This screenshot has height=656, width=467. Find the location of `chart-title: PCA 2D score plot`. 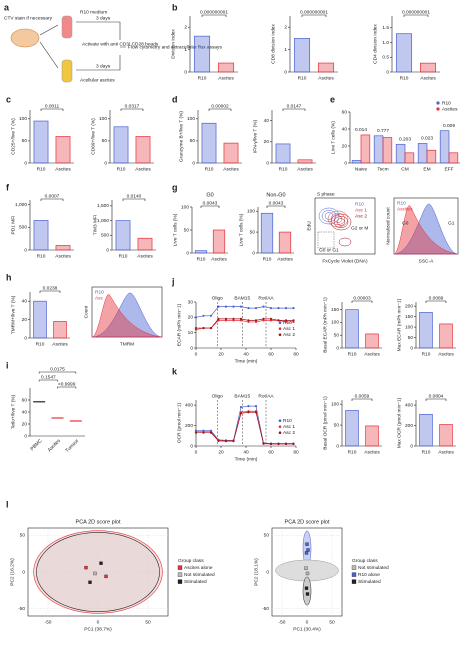

chart-title: PCA 2D score plot is located at coordinates (307, 522).